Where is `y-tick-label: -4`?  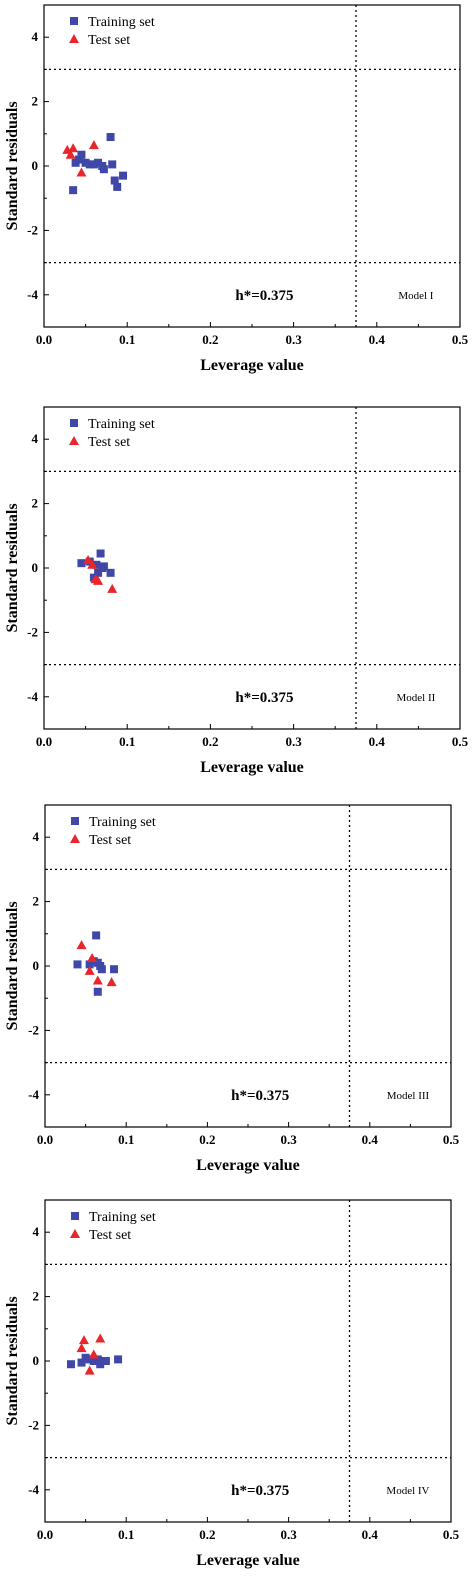
y-tick-label: -4 is located at coordinates (33, 1489).